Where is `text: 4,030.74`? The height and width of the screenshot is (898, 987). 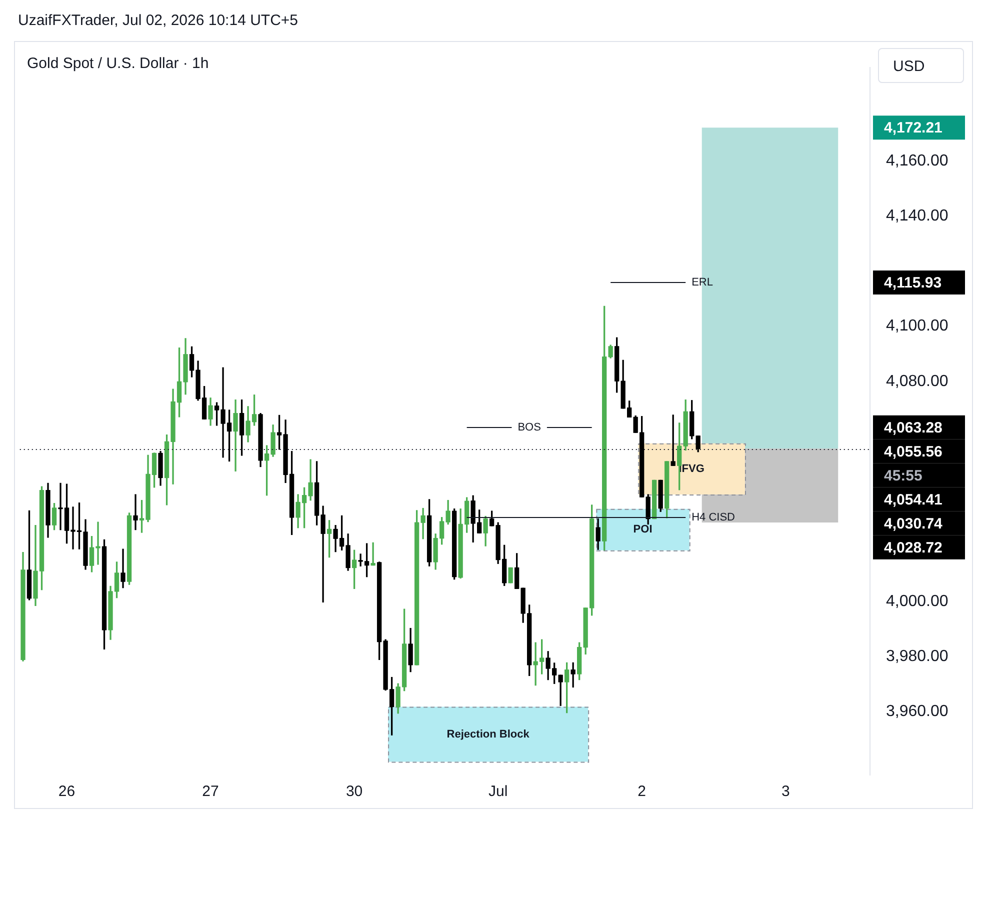 text: 4,030.74 is located at coordinates (914, 524).